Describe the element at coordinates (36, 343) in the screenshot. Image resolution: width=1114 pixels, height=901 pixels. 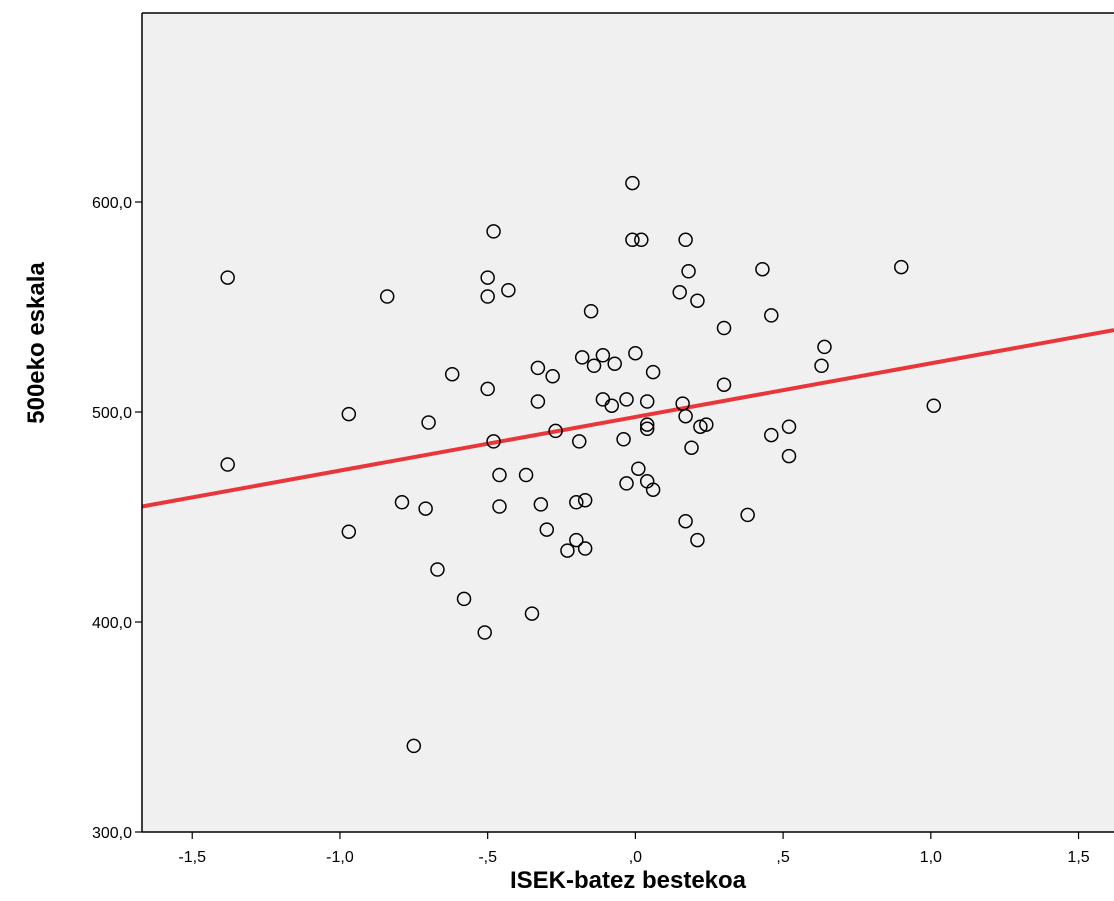
I see `y-axis-title: 500eko eskala` at that location.